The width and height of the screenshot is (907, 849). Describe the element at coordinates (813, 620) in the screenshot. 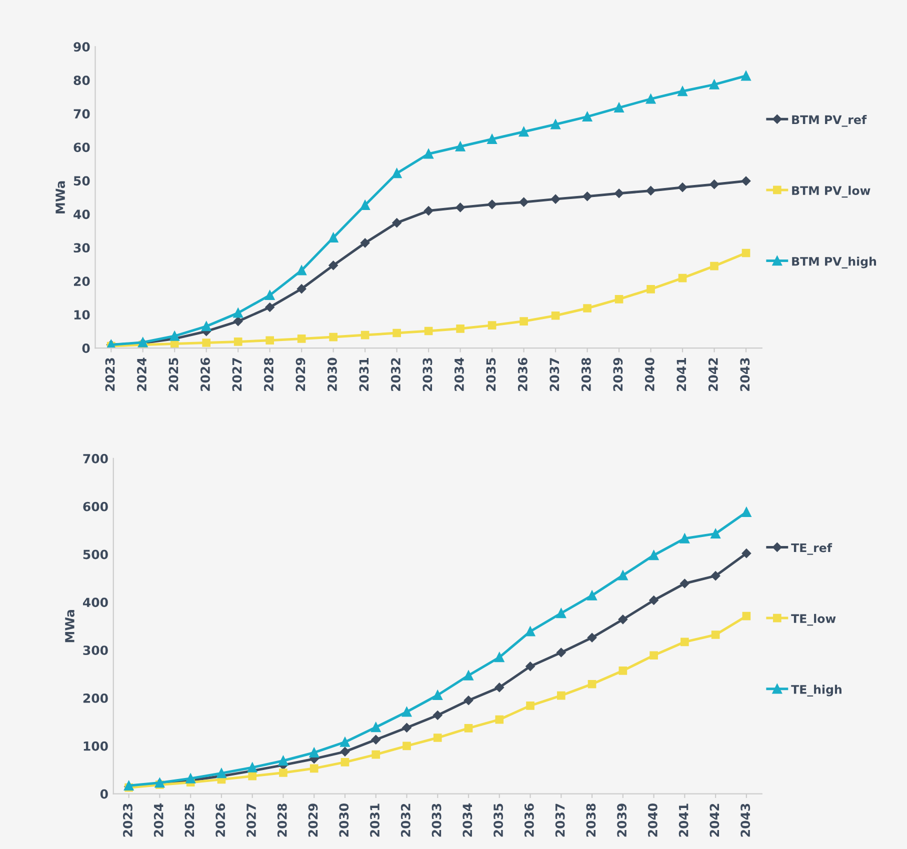

I see `legend-label: TE_low` at that location.